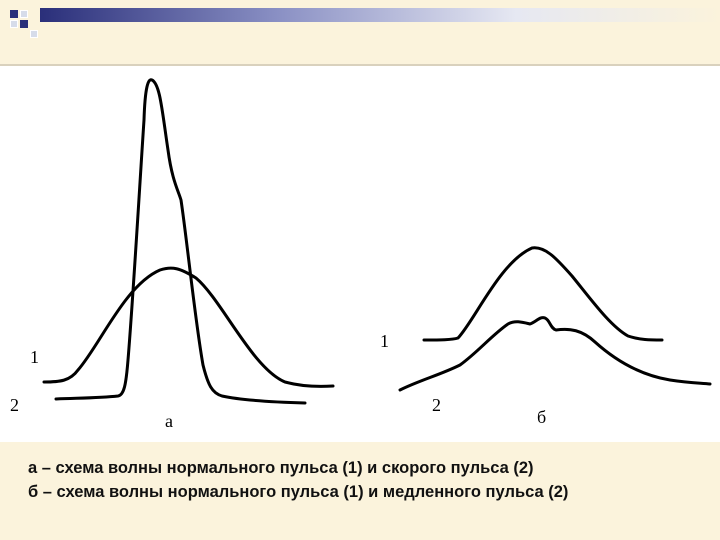  What do you see at coordinates (436, 405) in the screenshot?
I see `panel-b-curve-label-2: 2` at bounding box center [436, 405].